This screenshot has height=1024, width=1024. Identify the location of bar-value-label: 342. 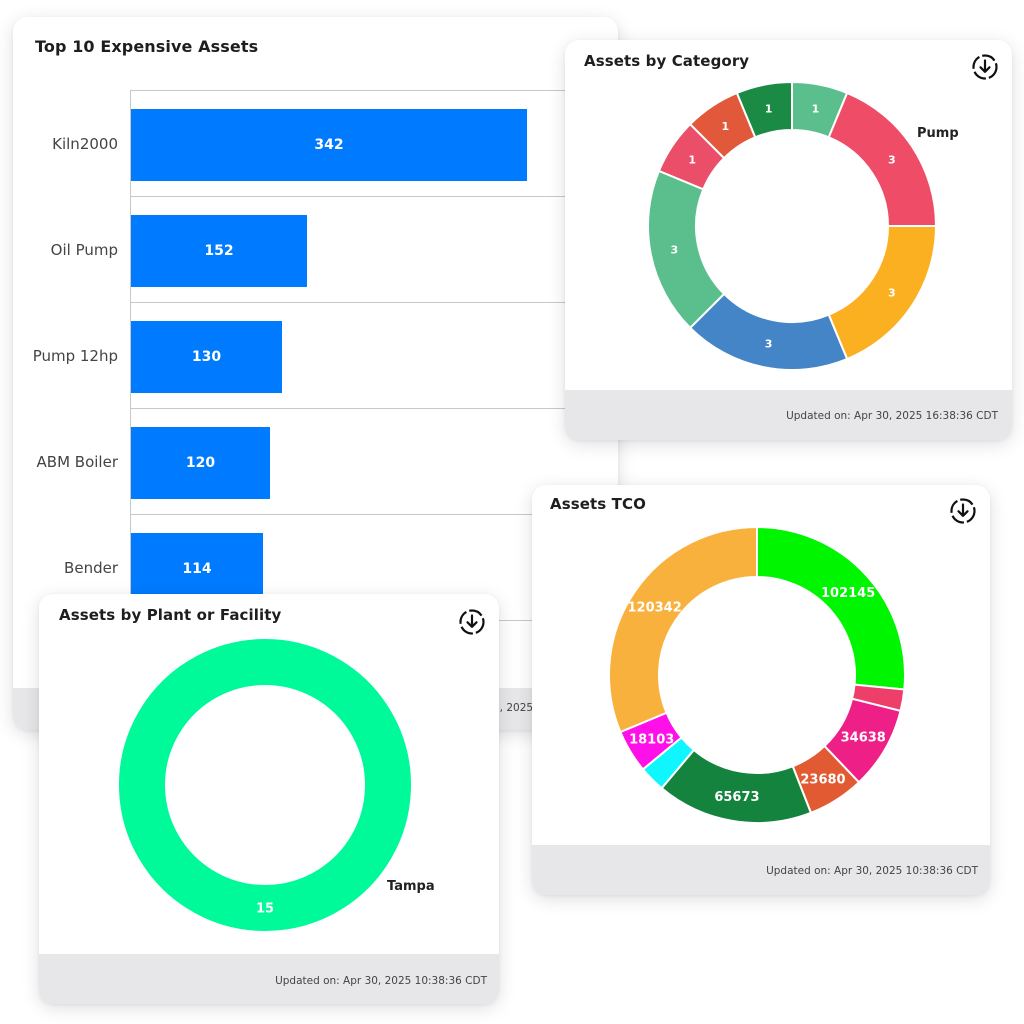
(329, 145).